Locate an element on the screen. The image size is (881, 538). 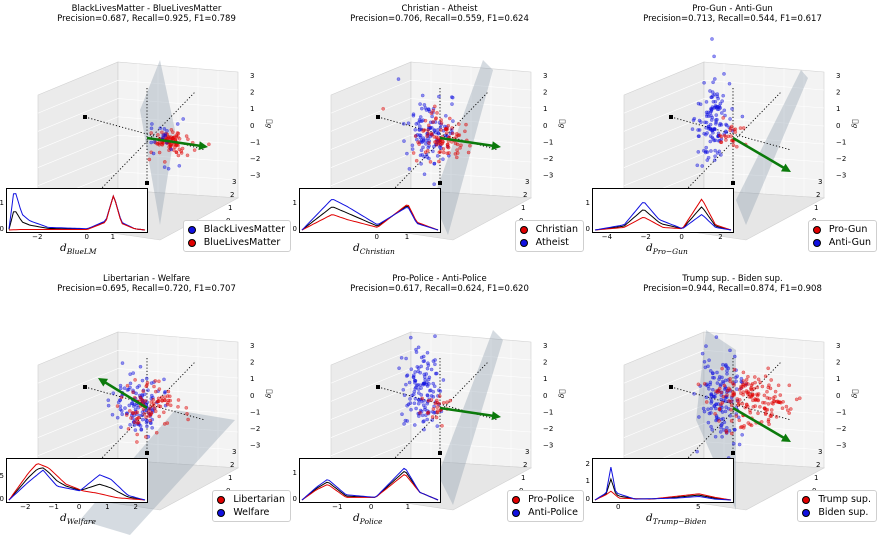
y-tick-label: 2 is located at coordinates (525, 465).